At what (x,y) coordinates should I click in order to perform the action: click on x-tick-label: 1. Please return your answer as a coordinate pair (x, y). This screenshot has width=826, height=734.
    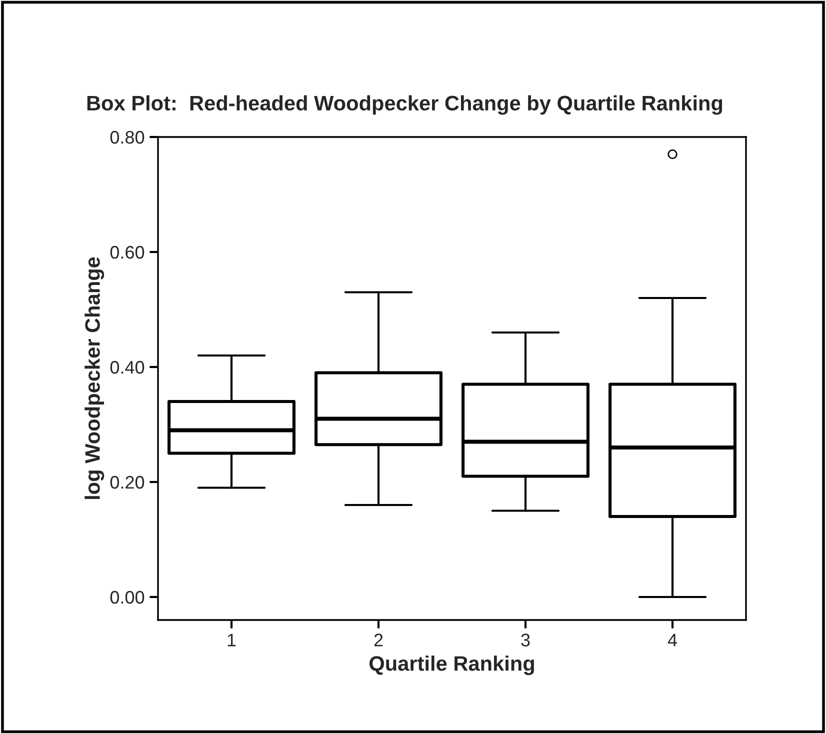
    Looking at the image, I should click on (232, 640).